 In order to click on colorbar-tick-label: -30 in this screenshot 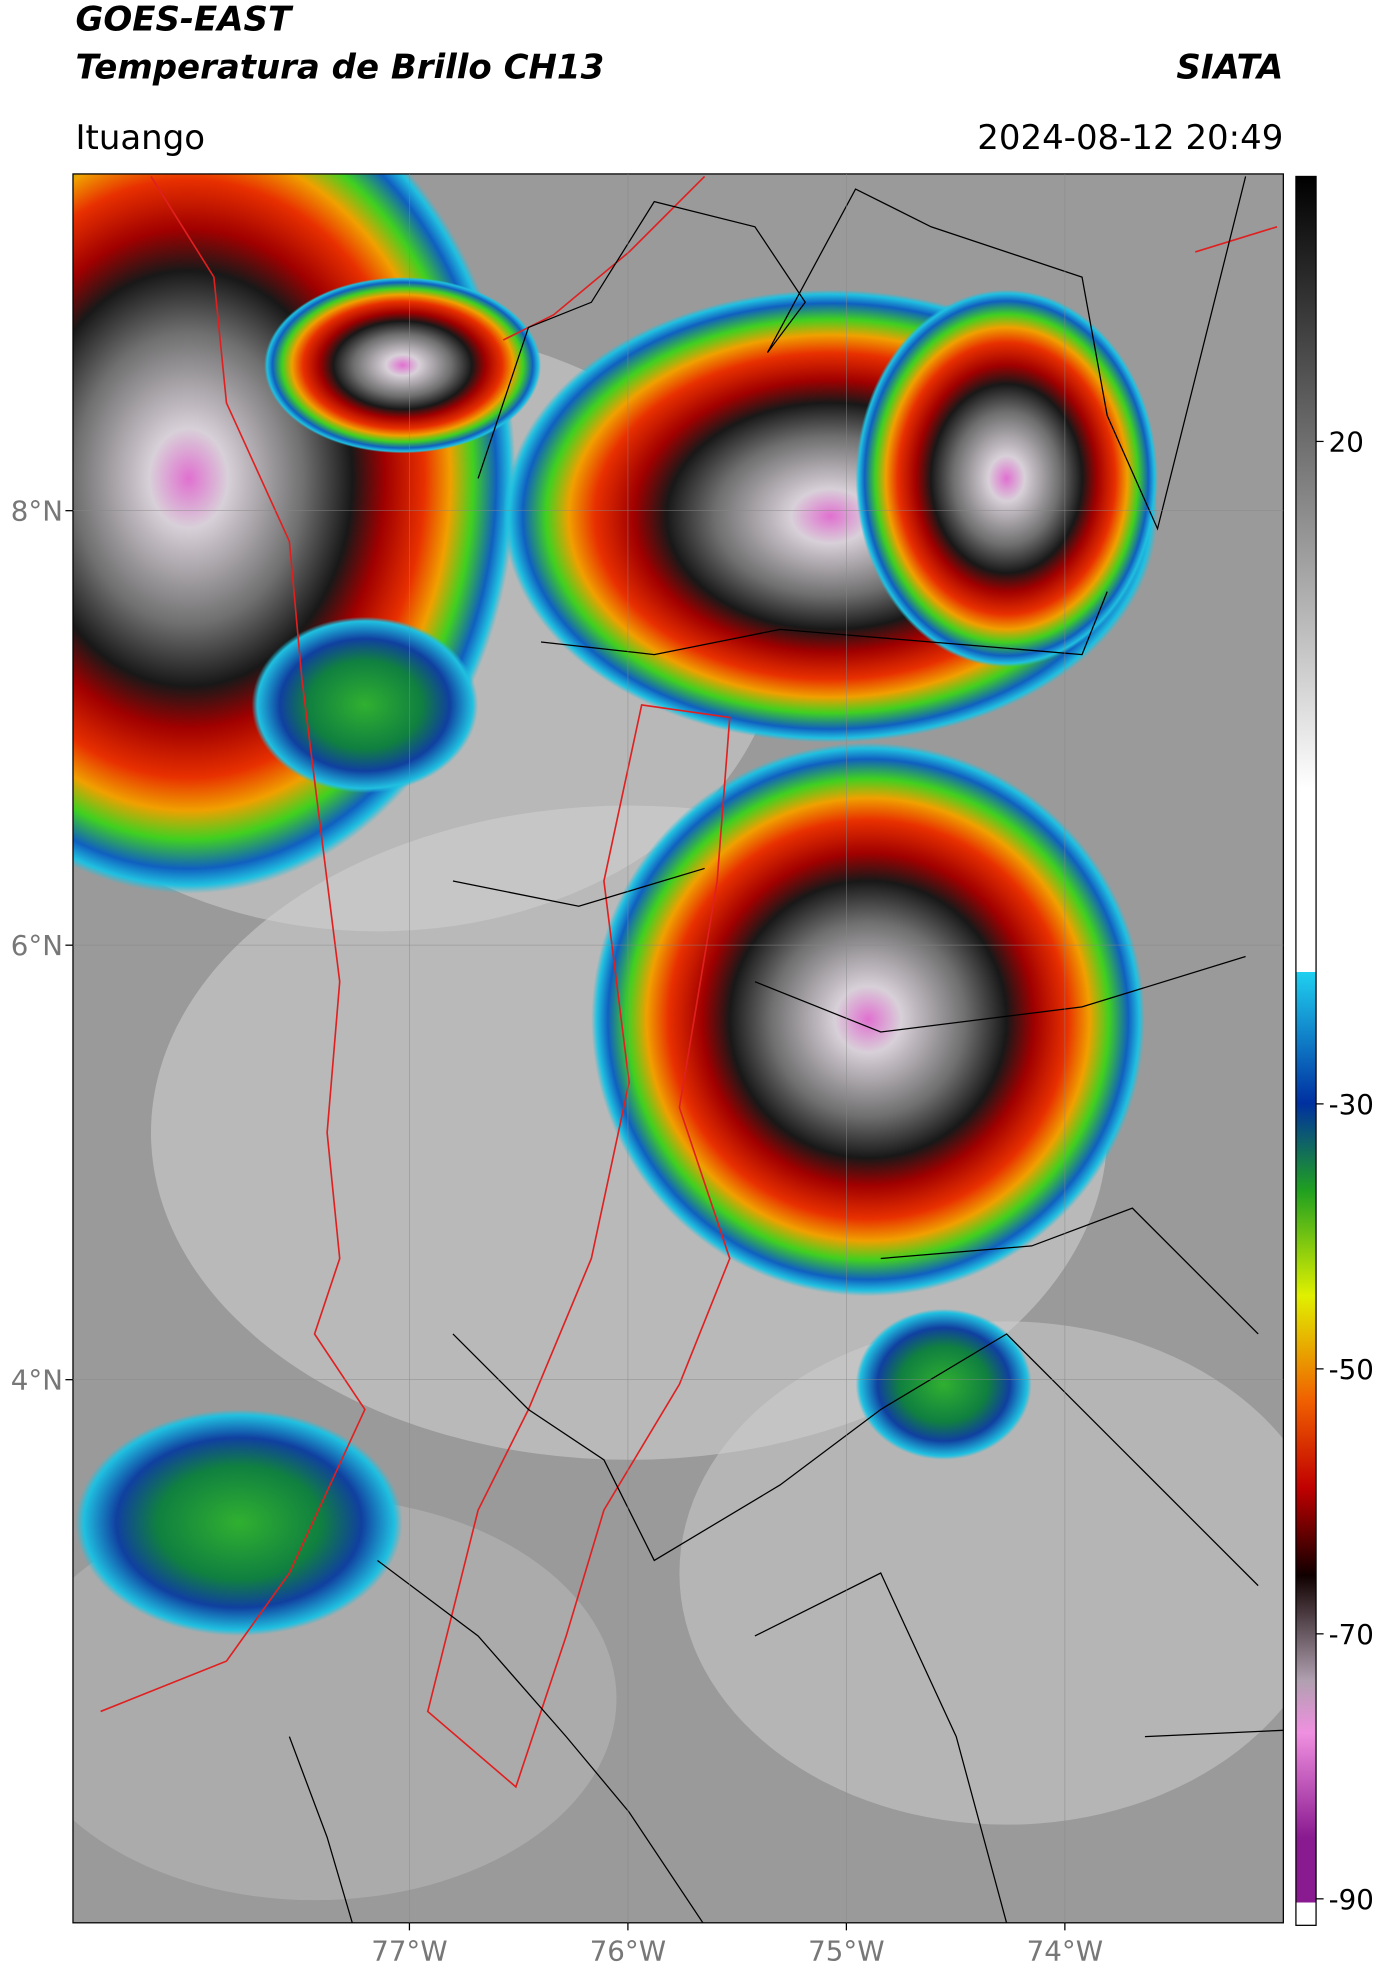, I will do `click(1351, 1104)`.